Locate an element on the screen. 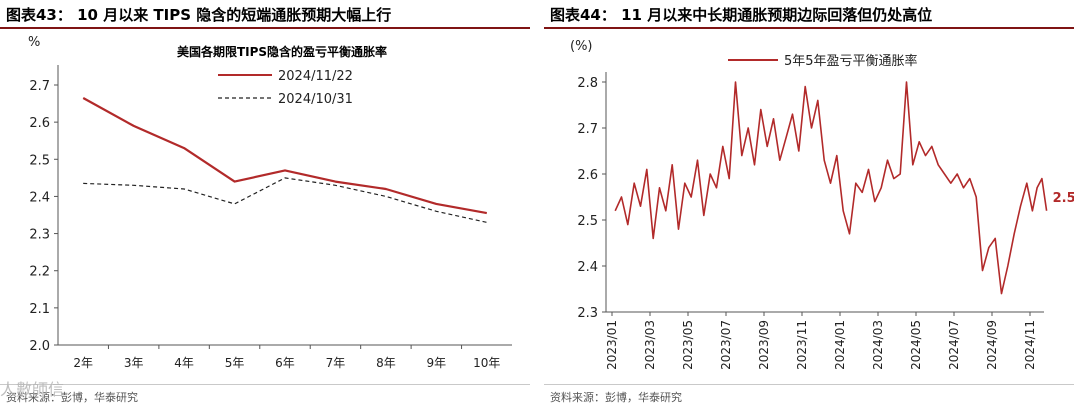 This screenshot has width=1080, height=408. left-chart-title: 美国各期限TIPS隐含的盈亏平衡通胀率 is located at coordinates (282, 51).